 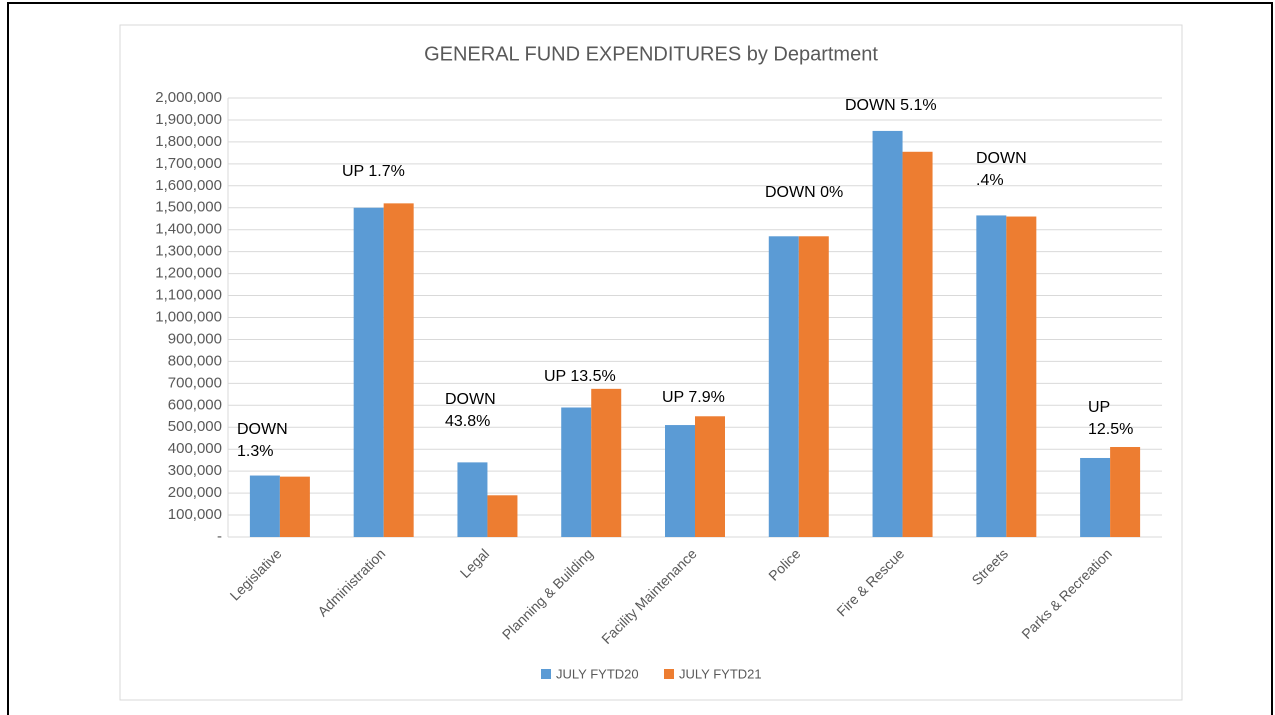 I want to click on y-tick-label: 1,400,000, so click(x=188, y=229).